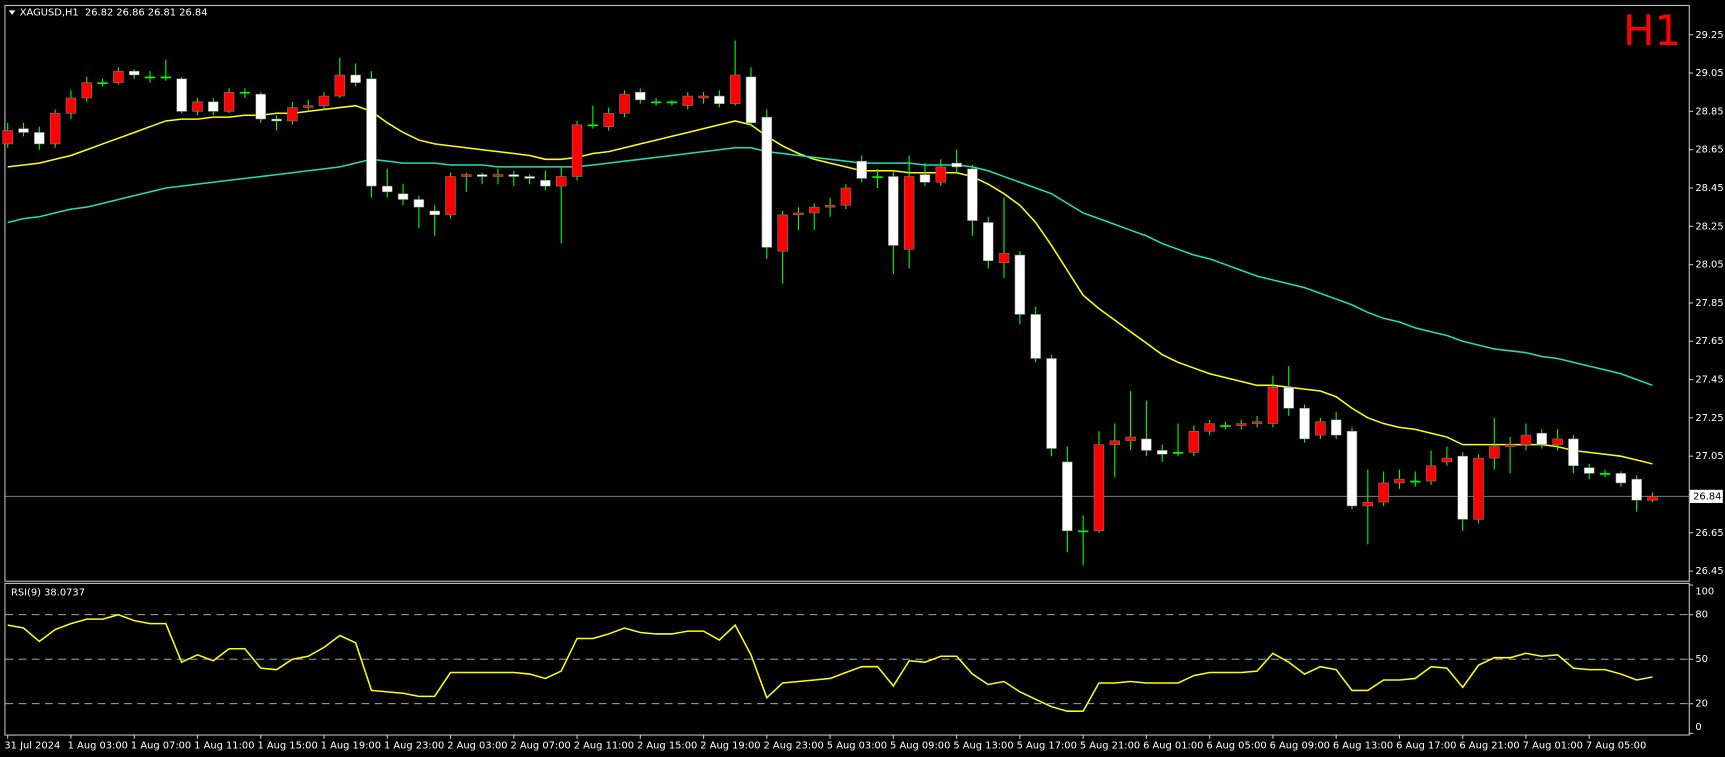  I want to click on y-tick-label: 80, so click(1701, 615).